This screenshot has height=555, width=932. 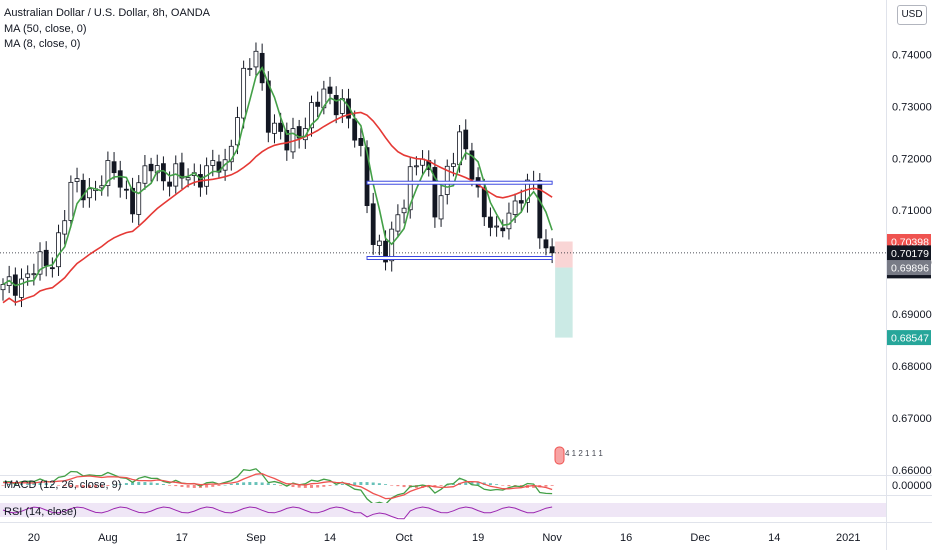 I want to click on x-tick-label: 14, so click(x=774, y=538).